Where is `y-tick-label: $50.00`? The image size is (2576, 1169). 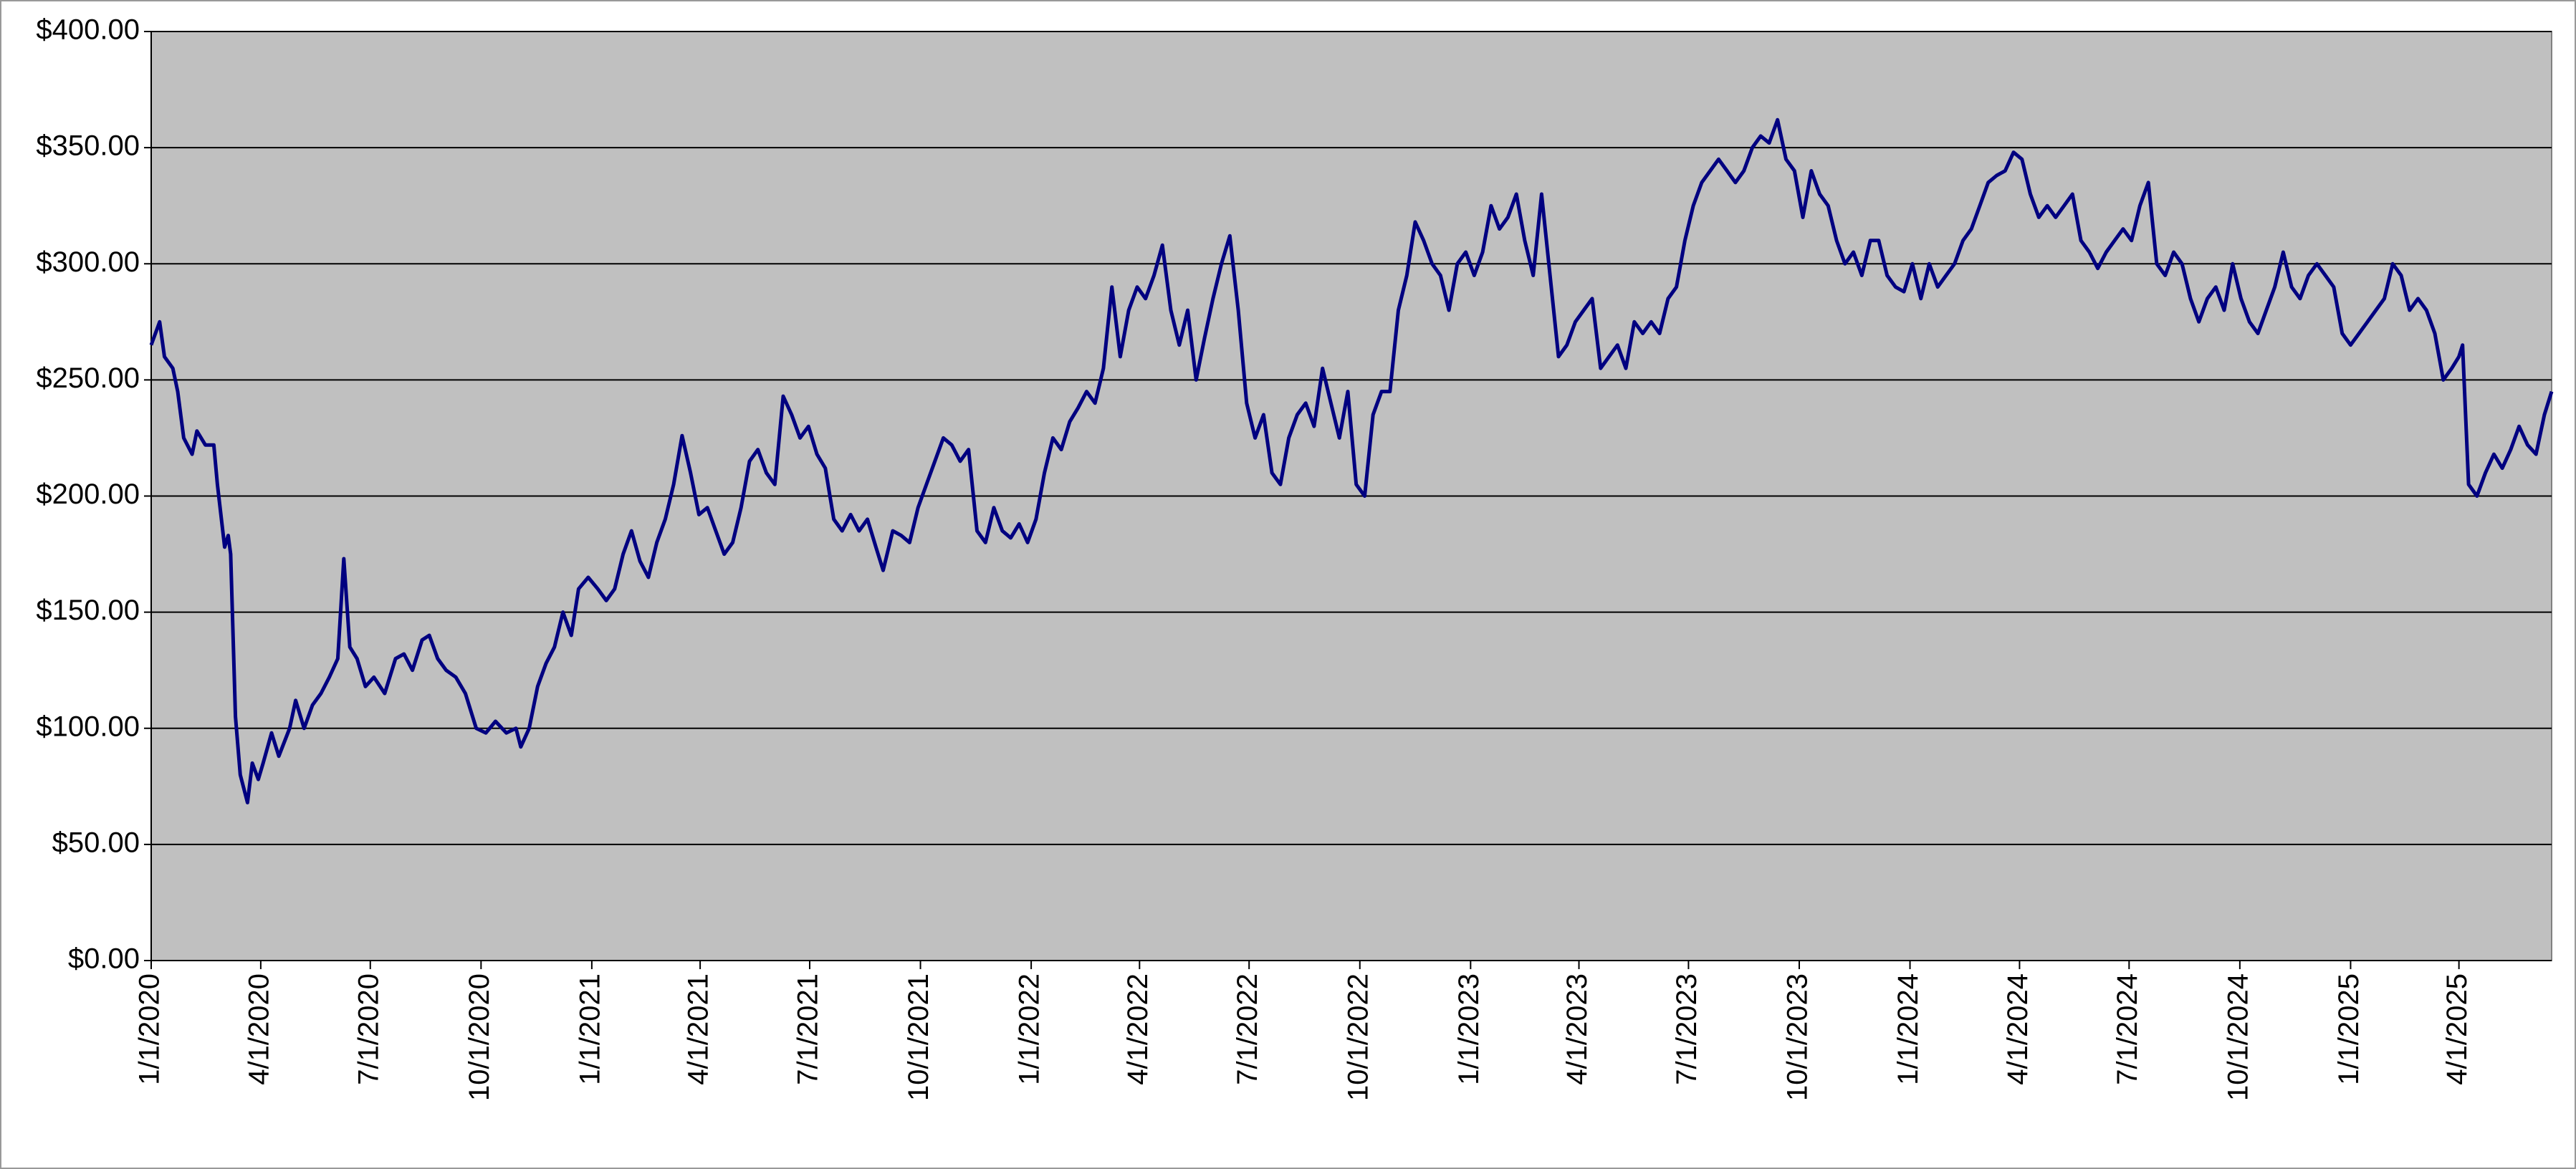
y-tick-label: $50.00 is located at coordinates (96, 843).